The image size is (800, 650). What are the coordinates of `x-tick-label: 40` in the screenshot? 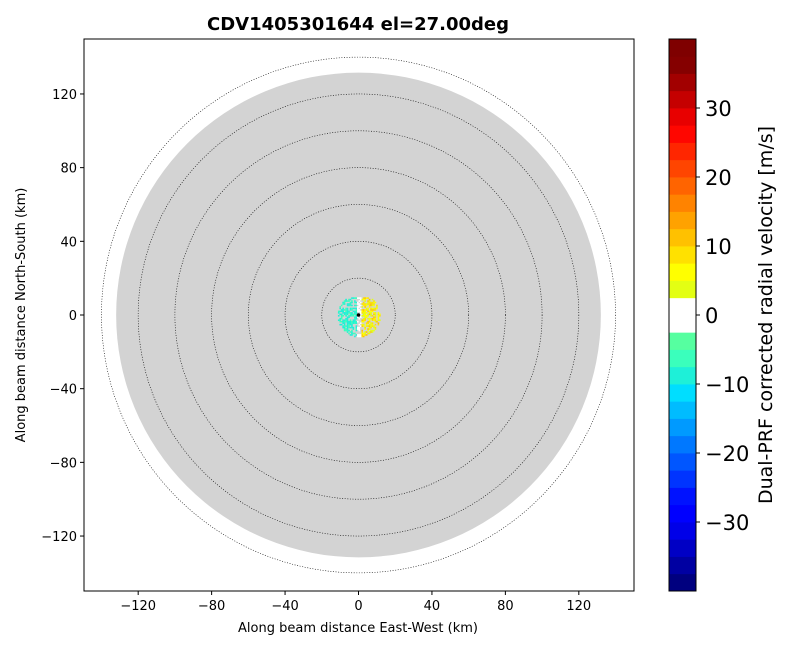 It's located at (432, 606).